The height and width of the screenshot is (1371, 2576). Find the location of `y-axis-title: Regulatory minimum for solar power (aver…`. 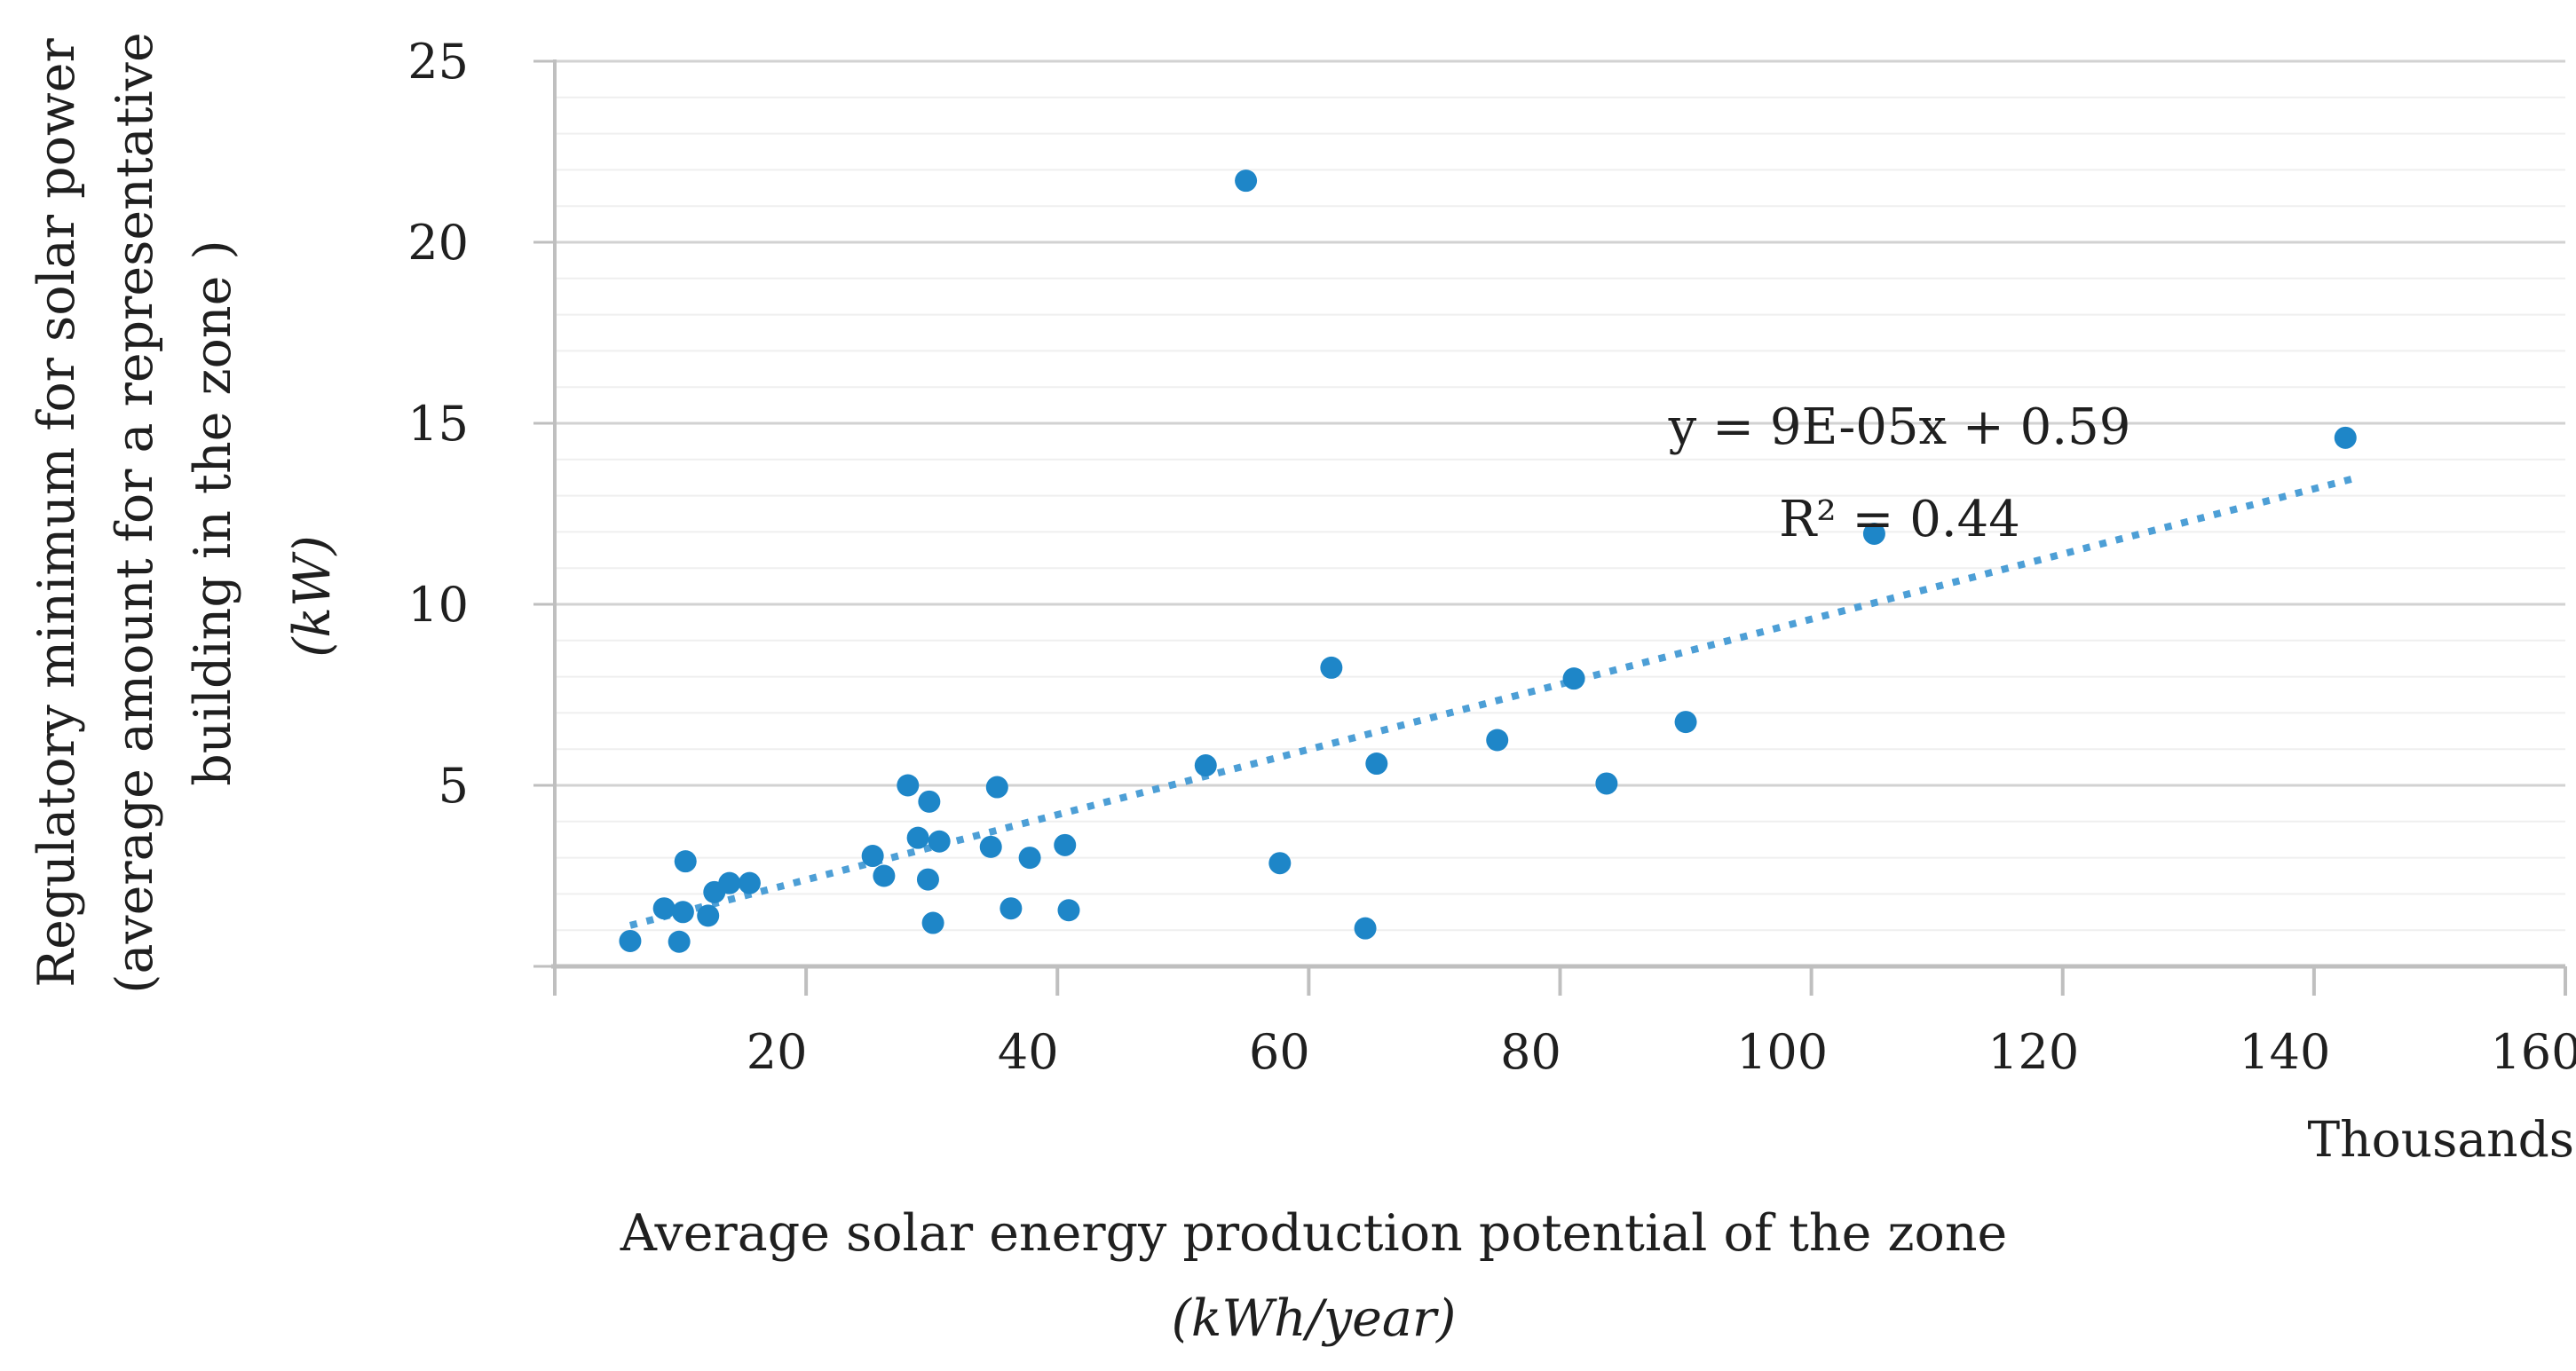

y-axis-title: Regulatory minimum for solar power (aver… is located at coordinates (135, 513).